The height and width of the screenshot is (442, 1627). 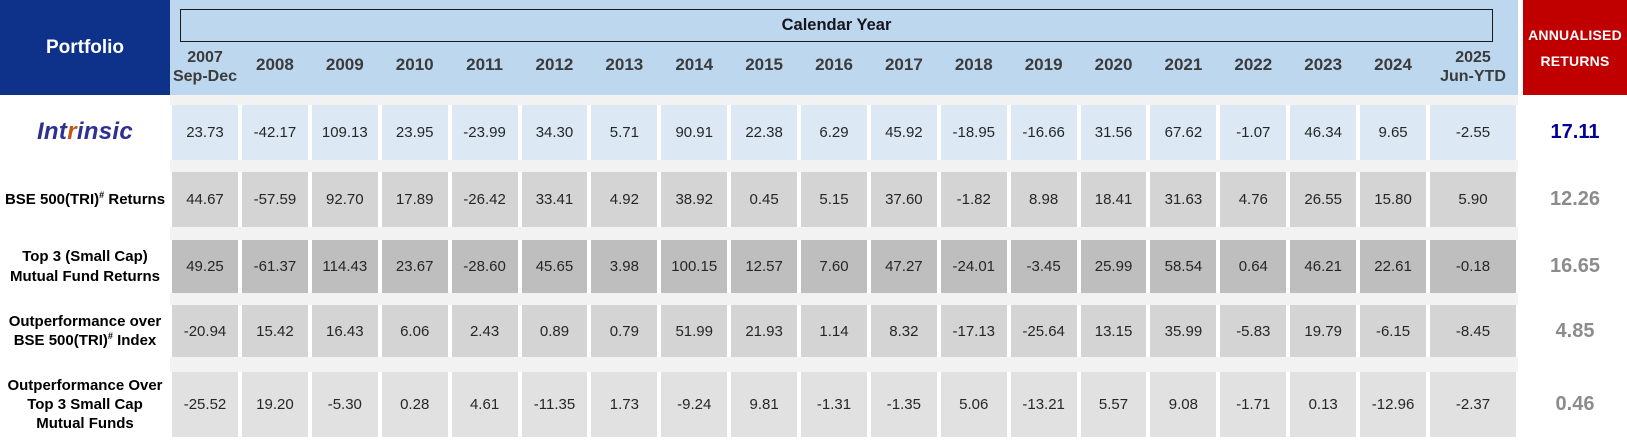 I want to click on data-cell-intrinsic-2020: 31.56, so click(x=1113, y=132).